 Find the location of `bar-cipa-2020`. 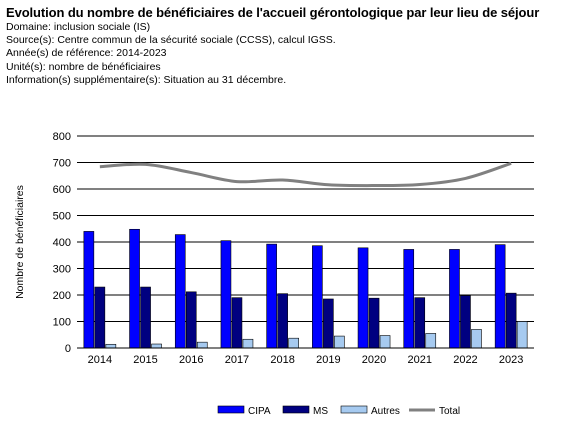

bar-cipa-2020 is located at coordinates (363, 298).